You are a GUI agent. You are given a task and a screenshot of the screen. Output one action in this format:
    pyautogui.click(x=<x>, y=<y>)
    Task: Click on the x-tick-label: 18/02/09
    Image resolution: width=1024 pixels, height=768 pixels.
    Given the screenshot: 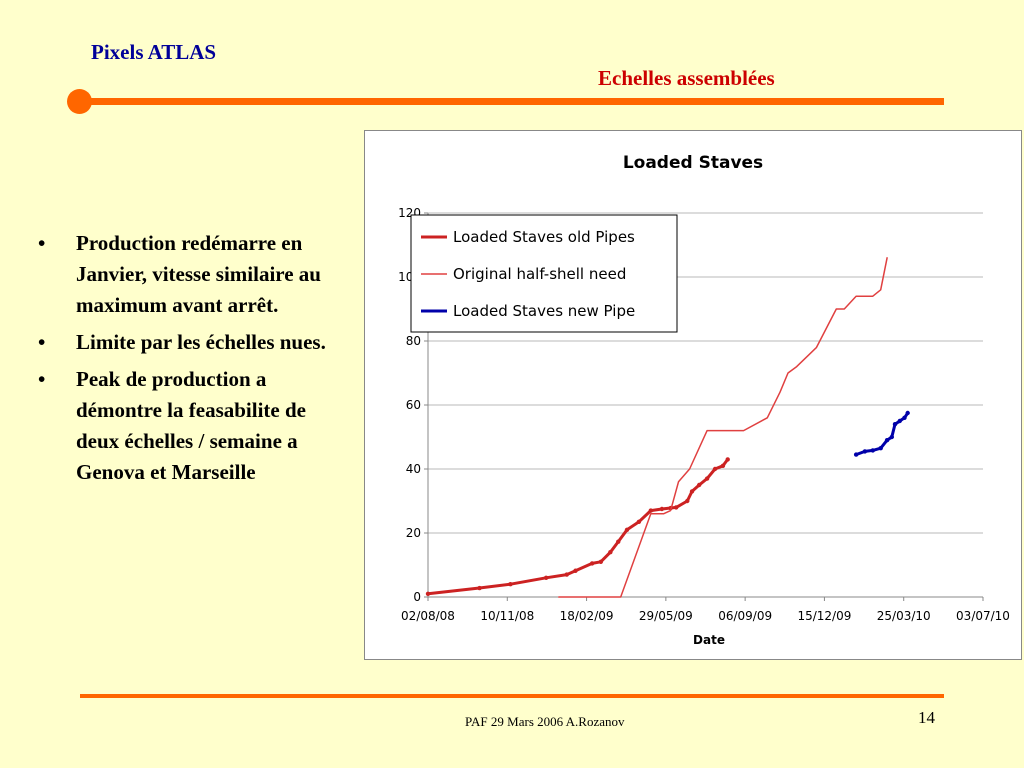 What is the action you would take?
    pyautogui.click(x=587, y=616)
    